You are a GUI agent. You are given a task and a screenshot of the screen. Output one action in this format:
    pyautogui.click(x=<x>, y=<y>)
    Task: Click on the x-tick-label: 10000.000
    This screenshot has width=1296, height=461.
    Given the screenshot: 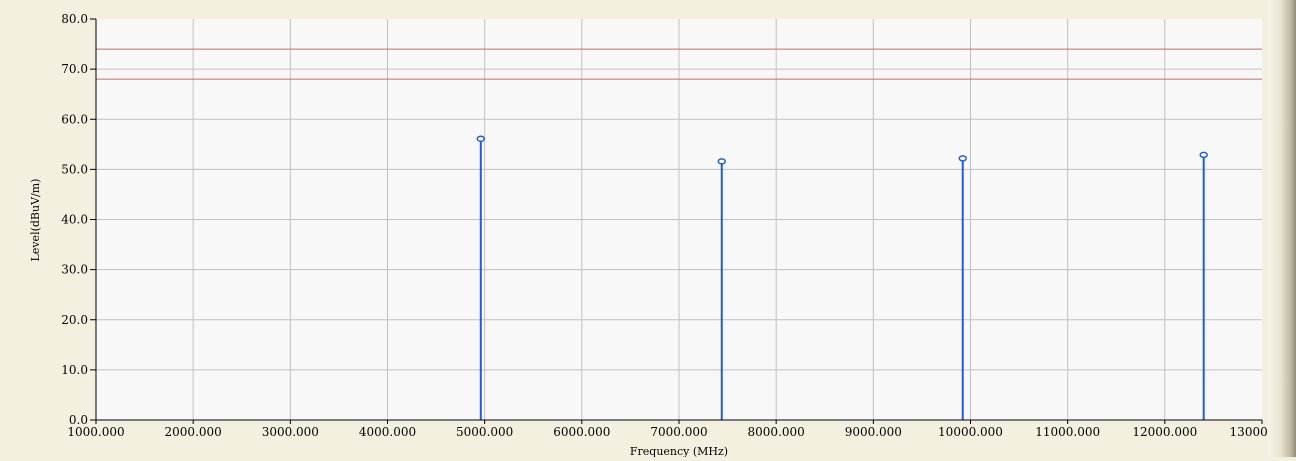 What is the action you would take?
    pyautogui.click(x=970, y=432)
    